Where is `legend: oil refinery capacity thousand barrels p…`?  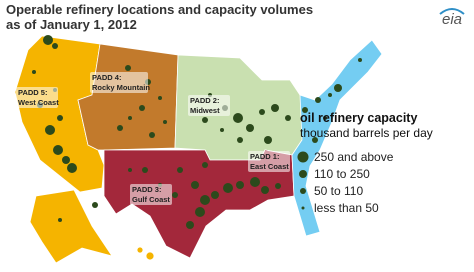 legend: oil refinery capacity thousand barrels p… is located at coordinates (365, 163).